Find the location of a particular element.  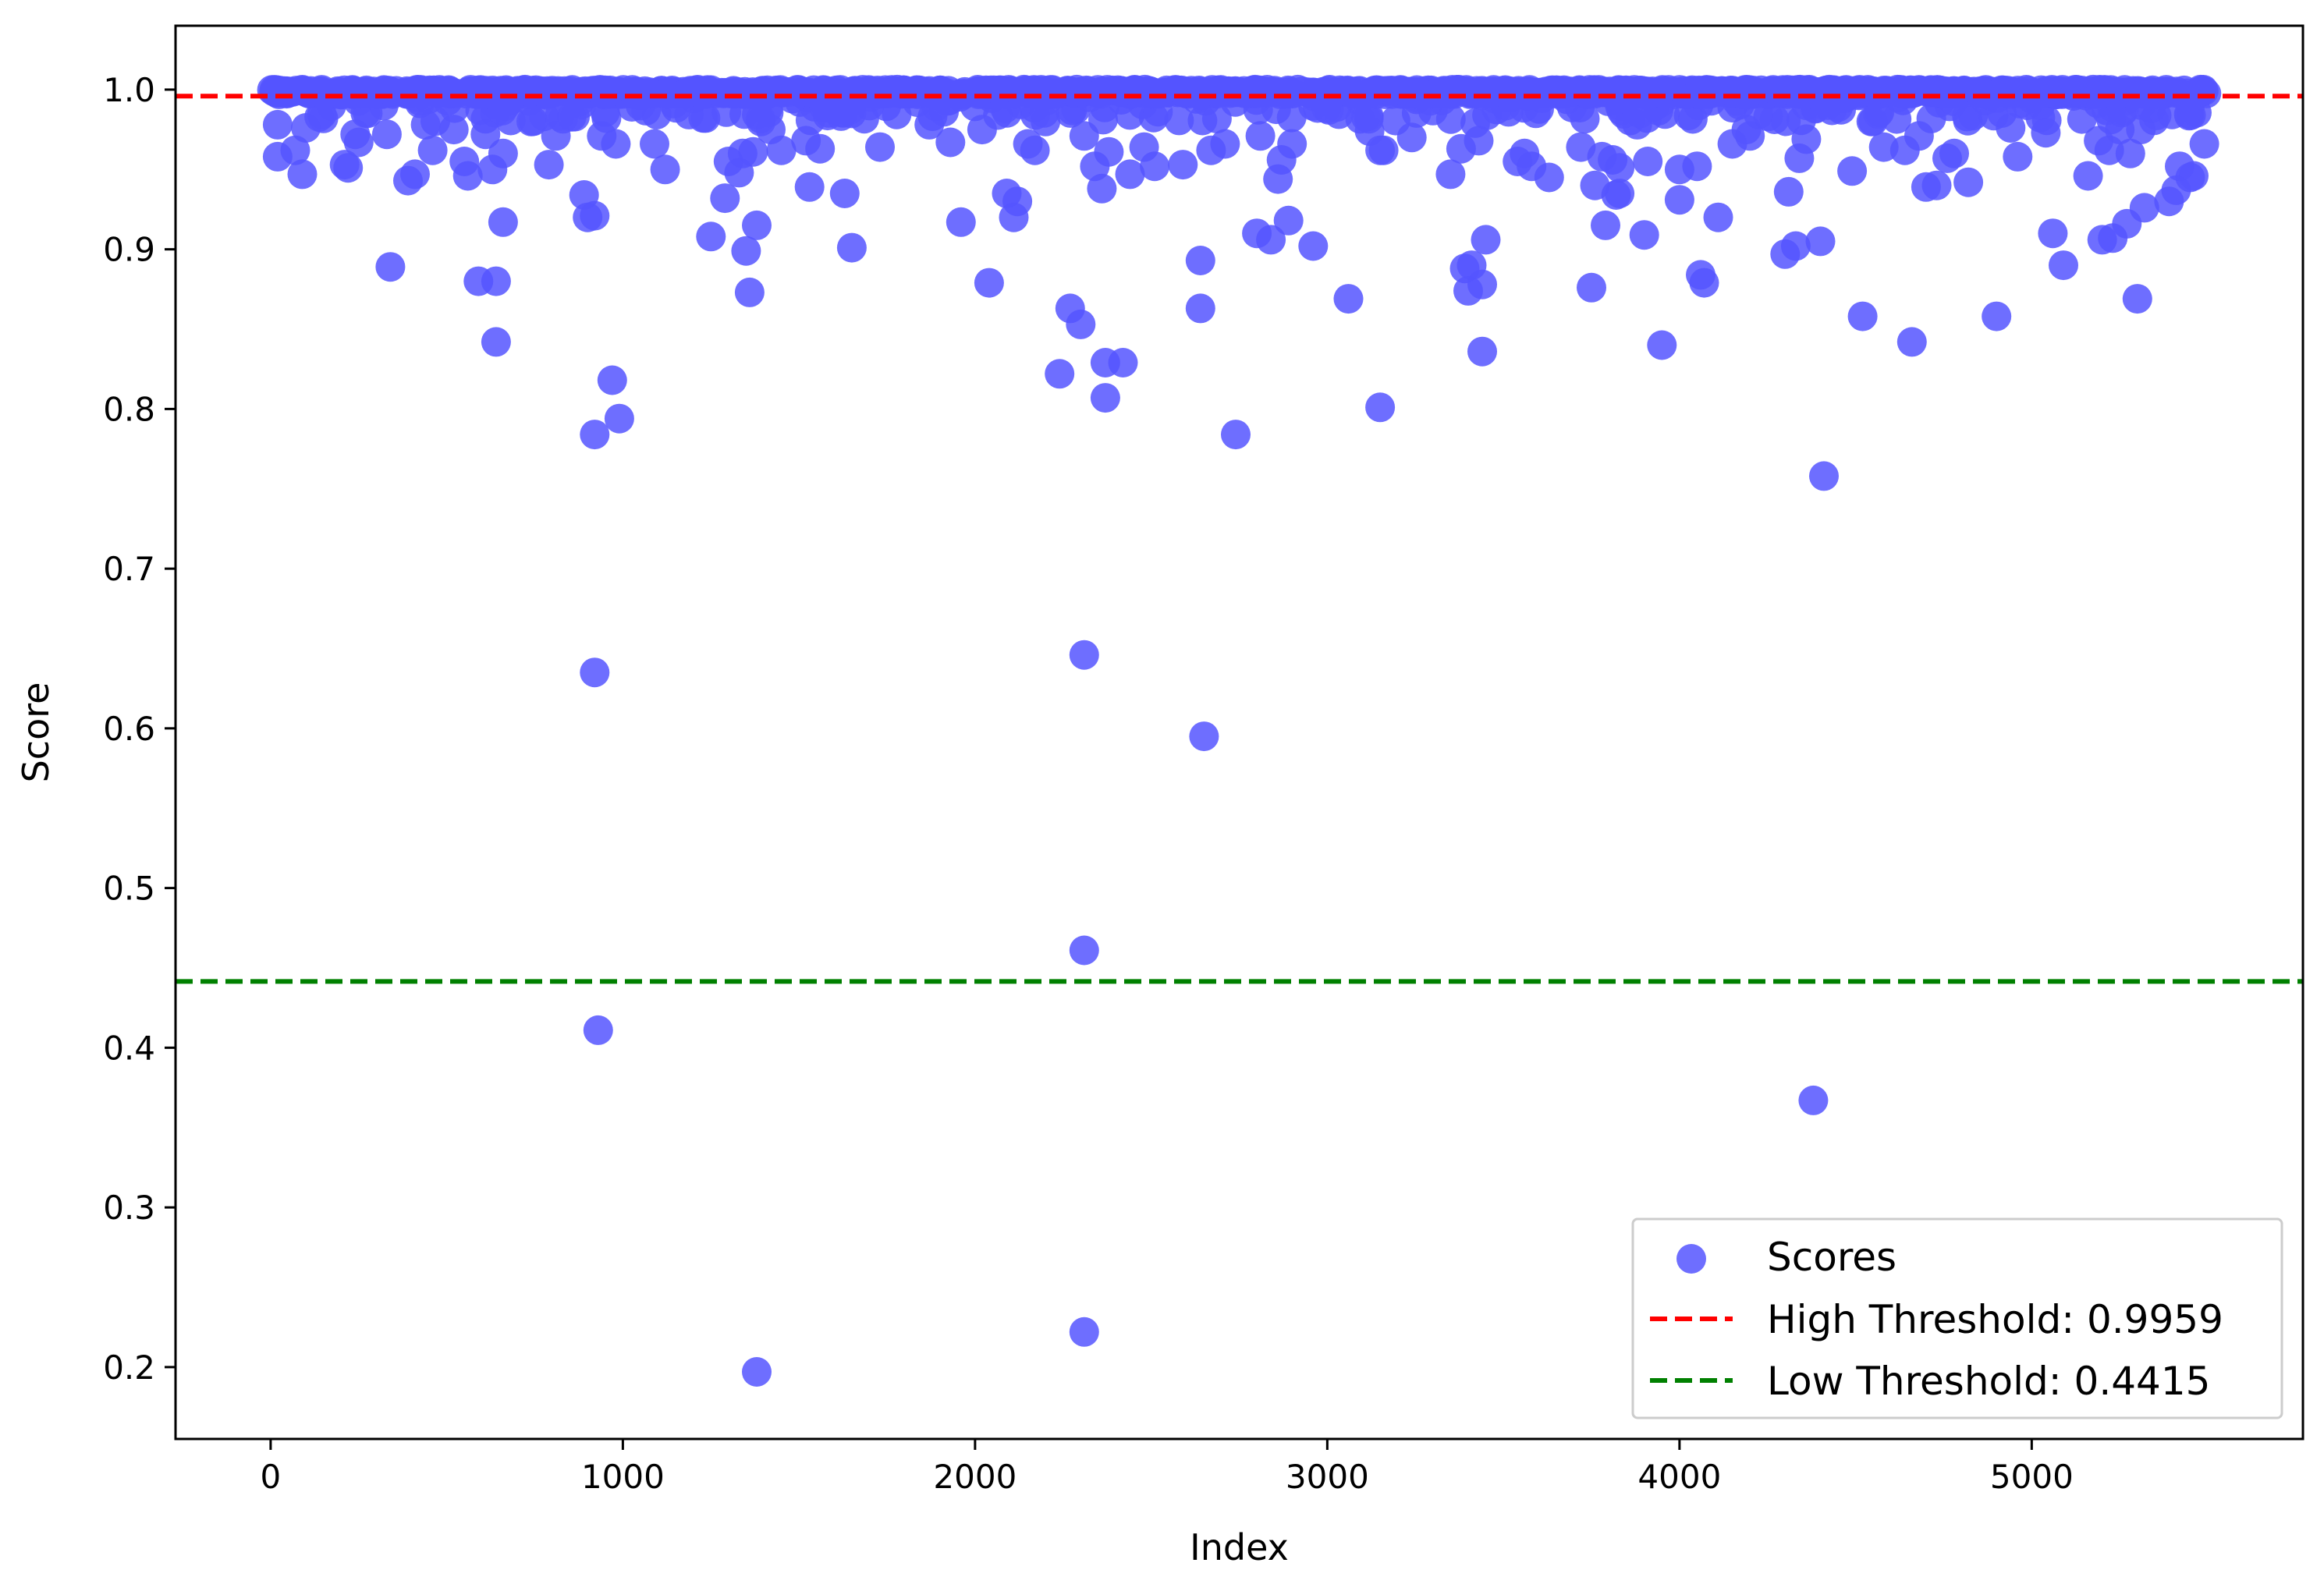

y-tick-label: 1.0 is located at coordinates (129, 90).